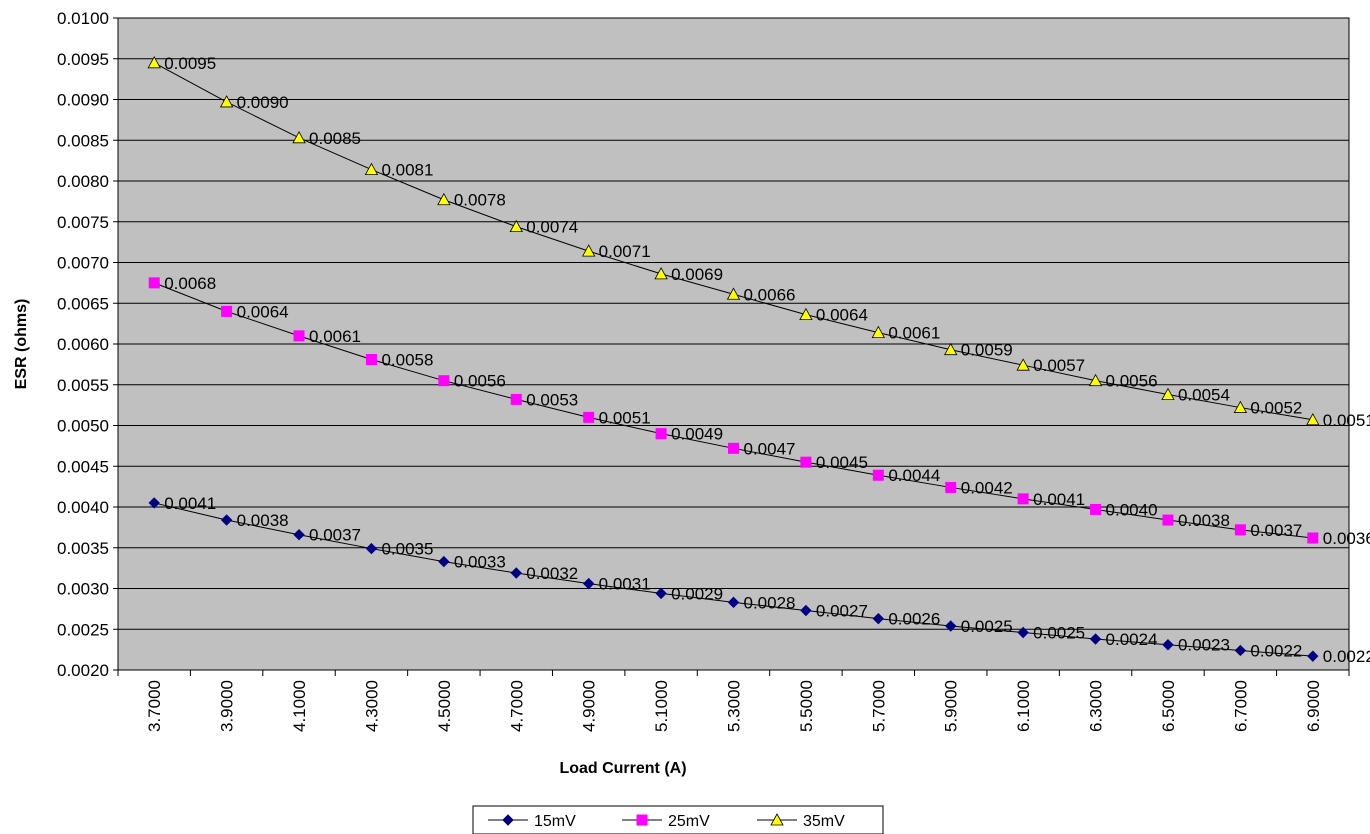  What do you see at coordinates (335, 138) in the screenshot?
I see `data-label-35mV: 0.0085` at bounding box center [335, 138].